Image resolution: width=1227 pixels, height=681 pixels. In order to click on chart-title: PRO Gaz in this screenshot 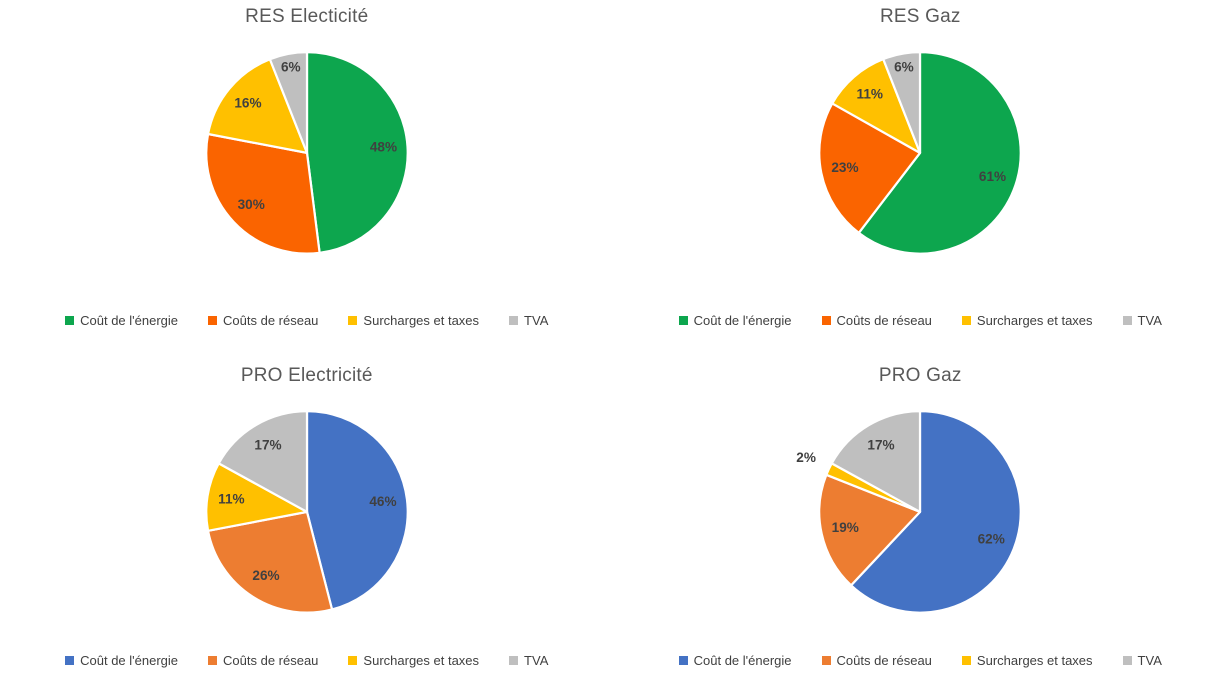, I will do `click(920, 375)`.